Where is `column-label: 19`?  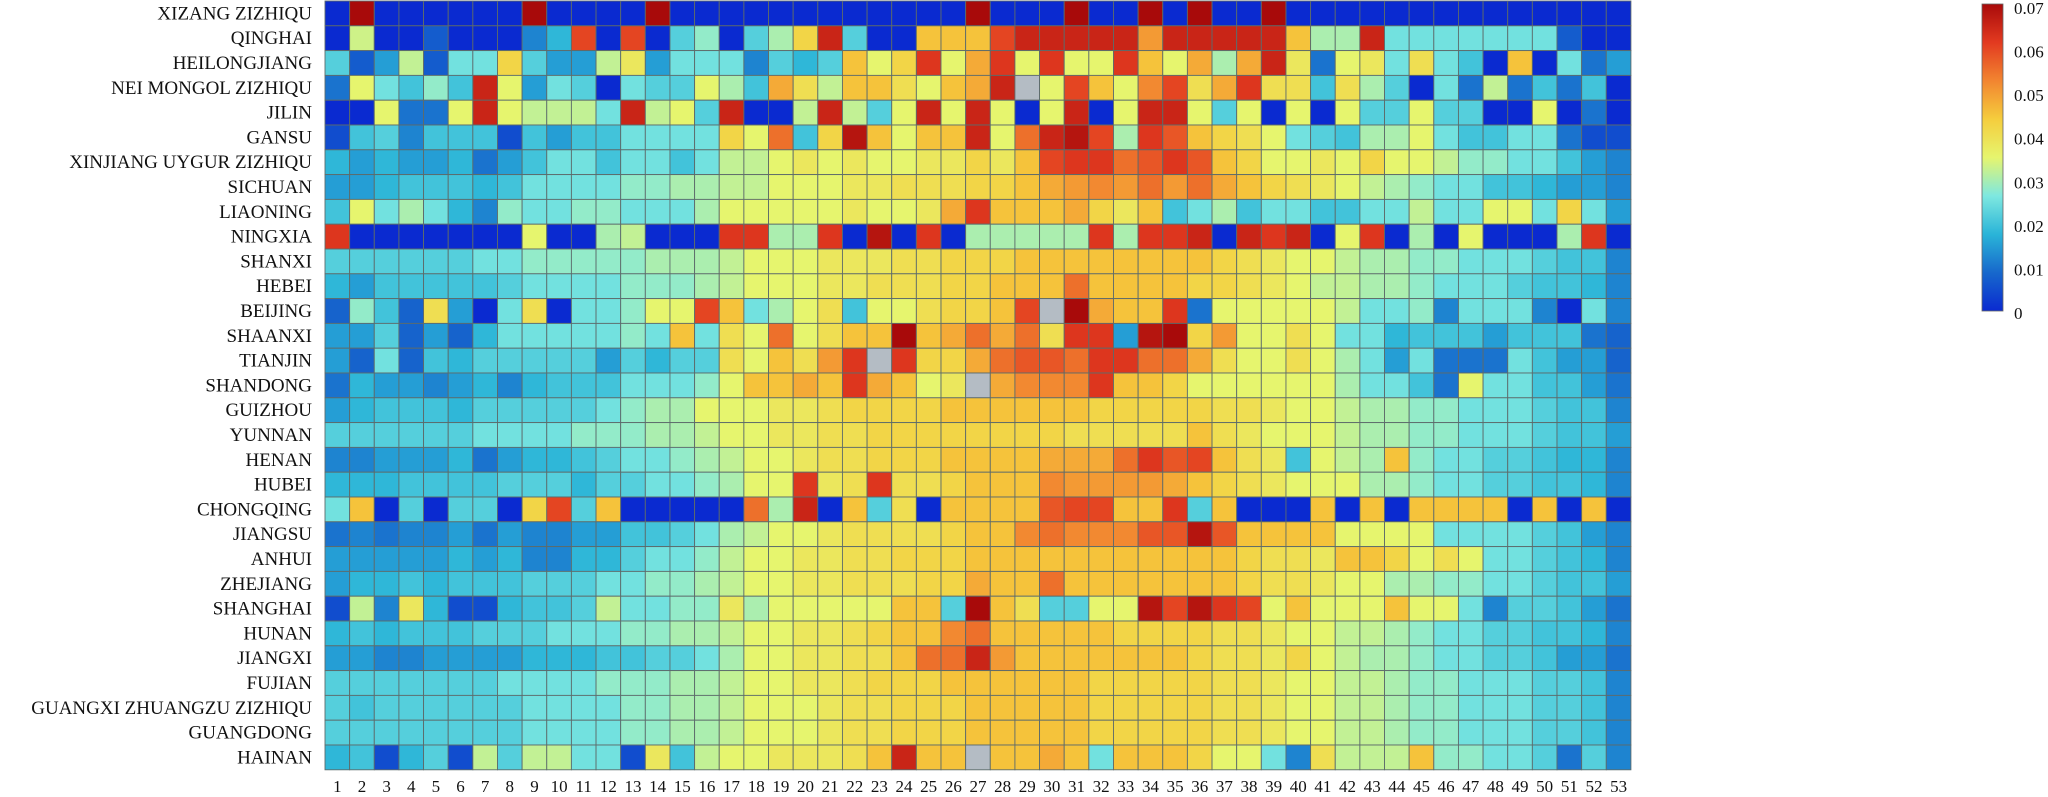 column-label: 19 is located at coordinates (780, 786).